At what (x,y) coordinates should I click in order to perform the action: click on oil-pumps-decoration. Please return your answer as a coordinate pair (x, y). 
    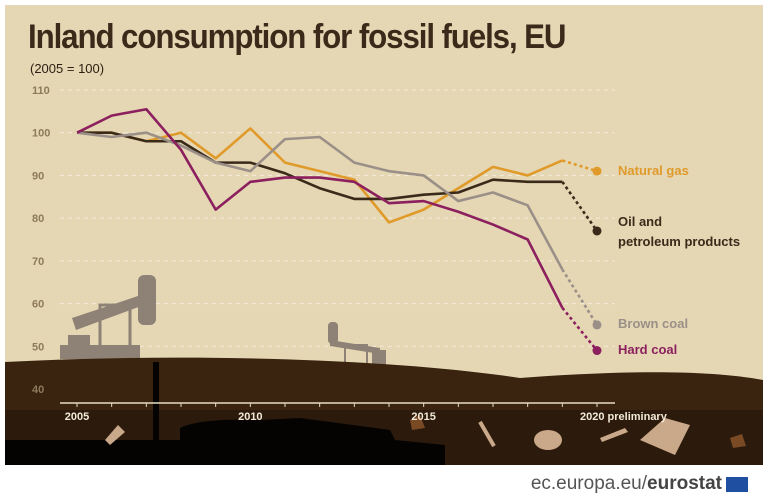
    Looking at the image, I should click on (223, 320).